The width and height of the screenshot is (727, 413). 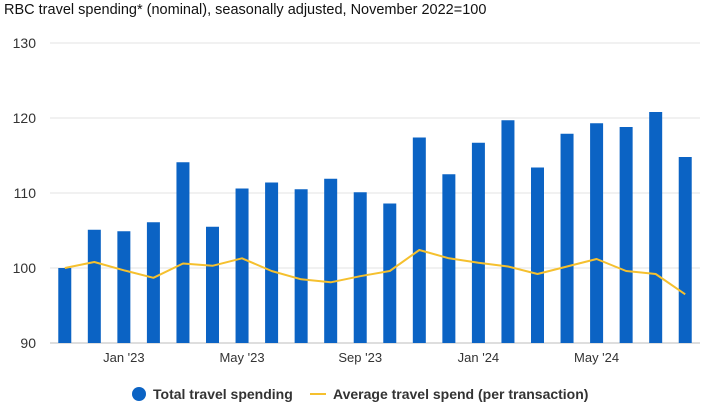 What do you see at coordinates (25, 43) in the screenshot?
I see `y-tick-label: 130` at bounding box center [25, 43].